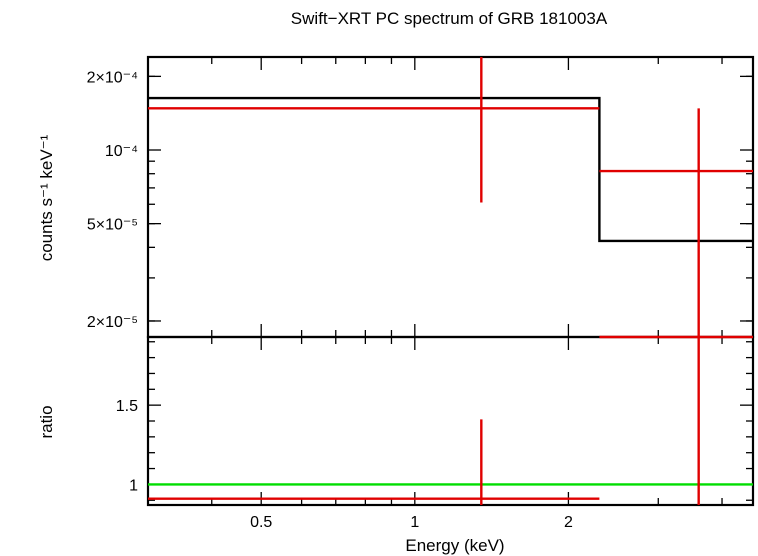 Image resolution: width=758 pixels, height=556 pixels. I want to click on top-y-tick-label: 10⁻⁴, so click(121, 151).